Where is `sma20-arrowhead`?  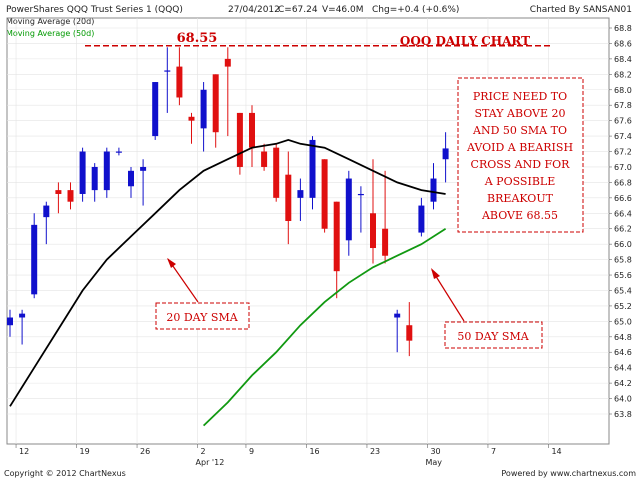 sma20-arrowhead is located at coordinates (171, 263).